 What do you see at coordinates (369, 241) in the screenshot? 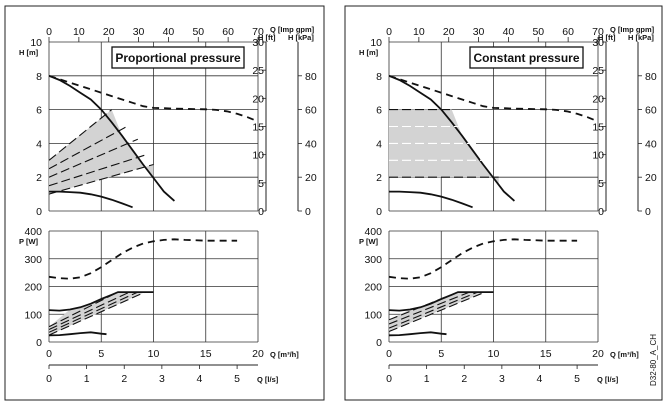
I see `axis-label-p-w: P [W]` at bounding box center [369, 241].